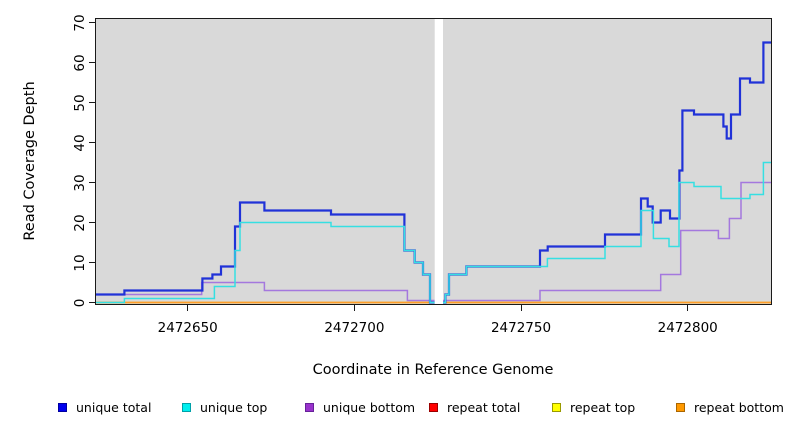  Describe the element at coordinates (354, 328) in the screenshot. I see `x-tick-label: 2472700` at that location.